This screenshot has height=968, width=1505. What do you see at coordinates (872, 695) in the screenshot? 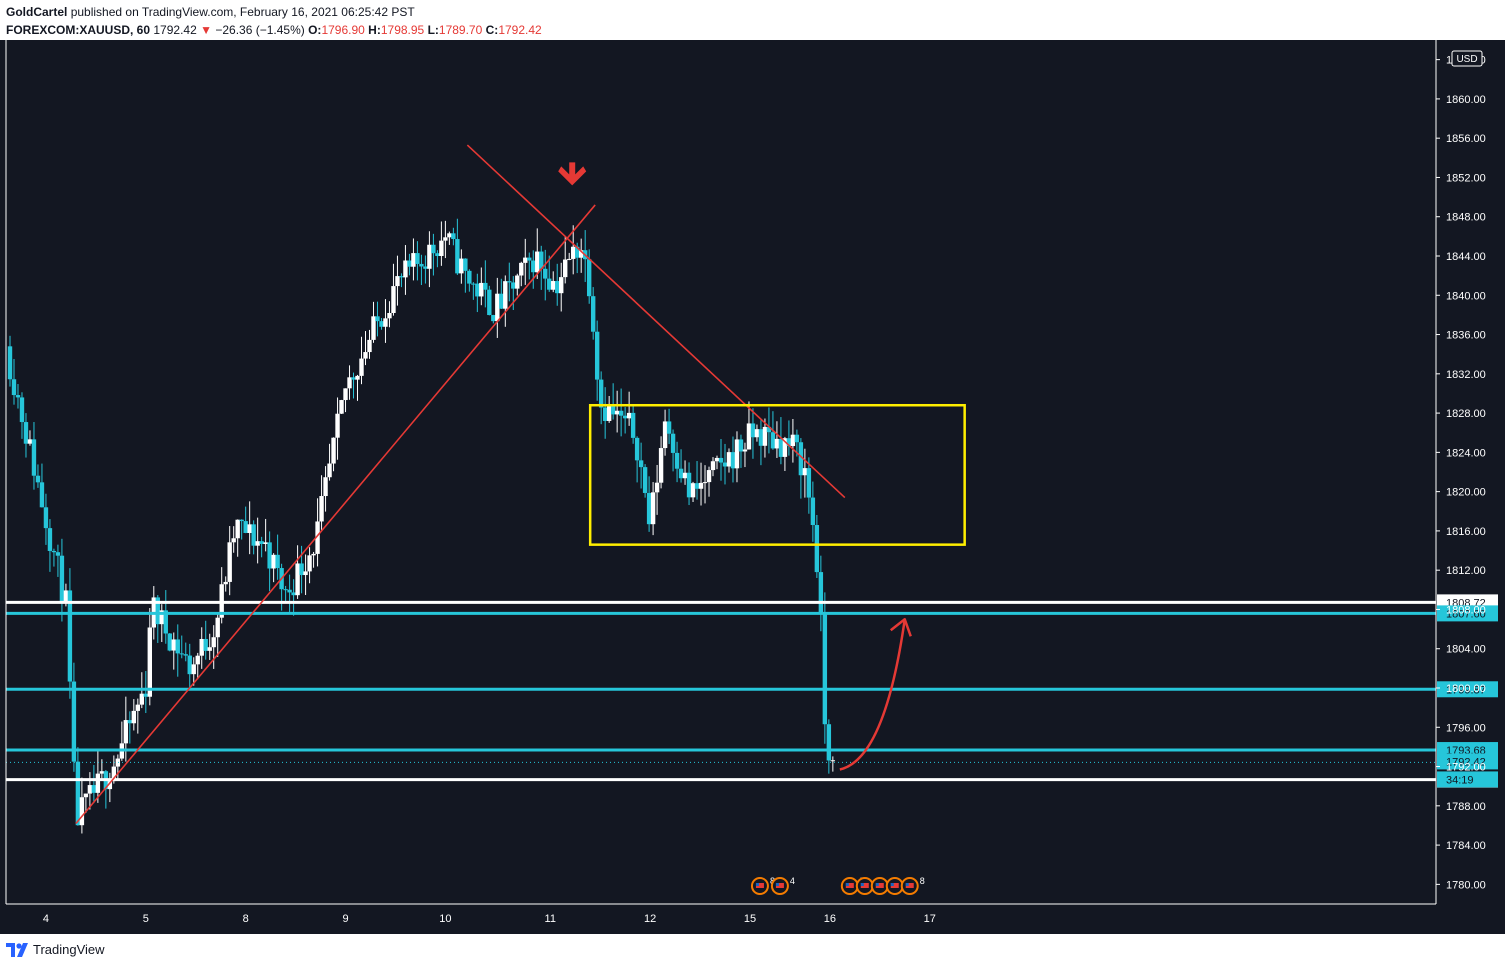
I see `projection-arrow-shaft` at bounding box center [872, 695].